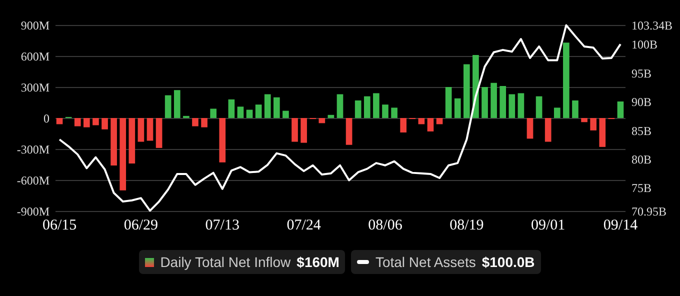 The width and height of the screenshot is (680, 296). I want to click on x-tick-label: 07/13, so click(222, 226).